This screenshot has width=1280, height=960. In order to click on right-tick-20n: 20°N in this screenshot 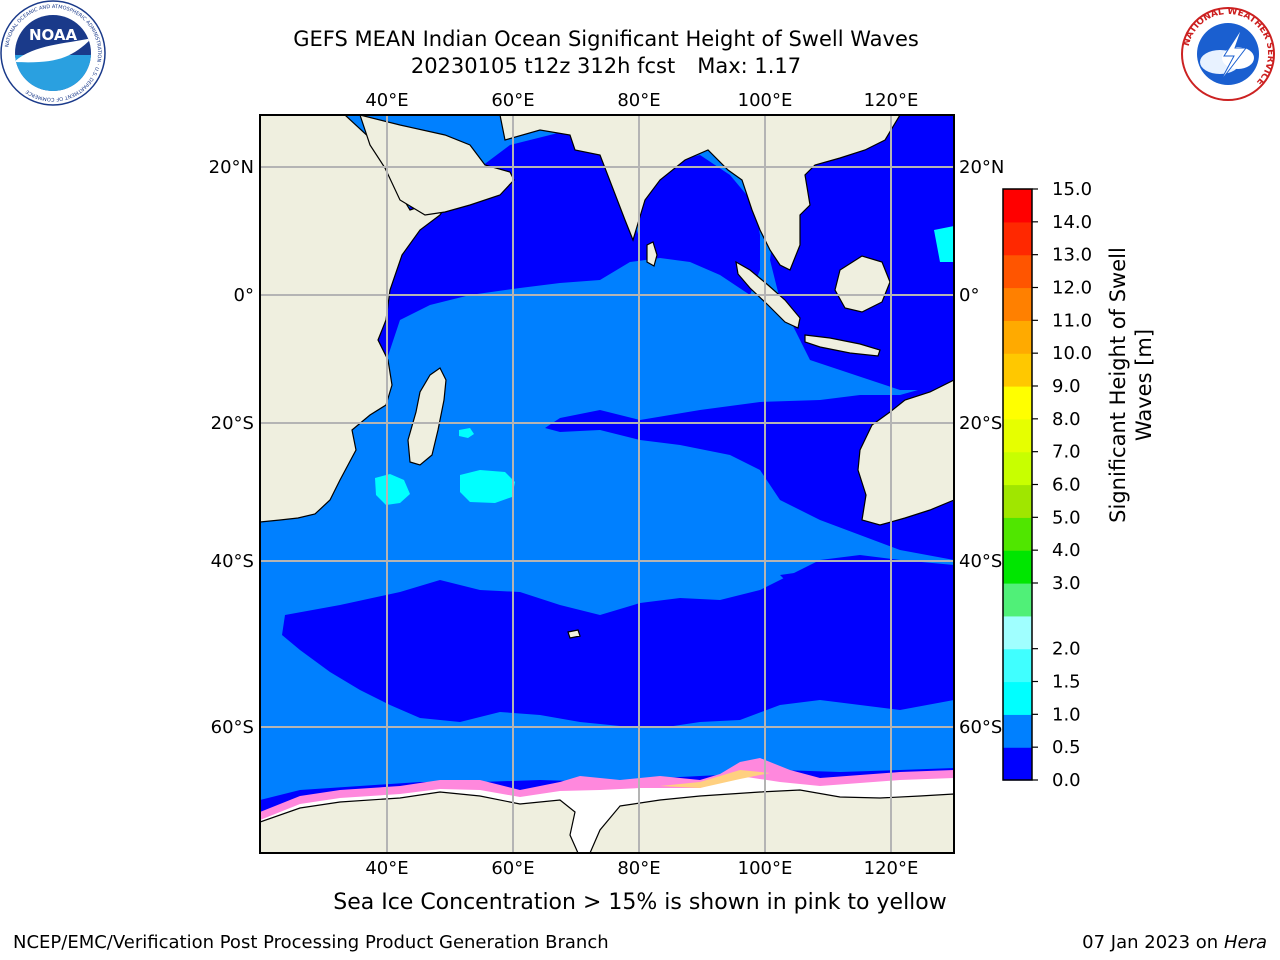, I will do `click(981, 167)`.